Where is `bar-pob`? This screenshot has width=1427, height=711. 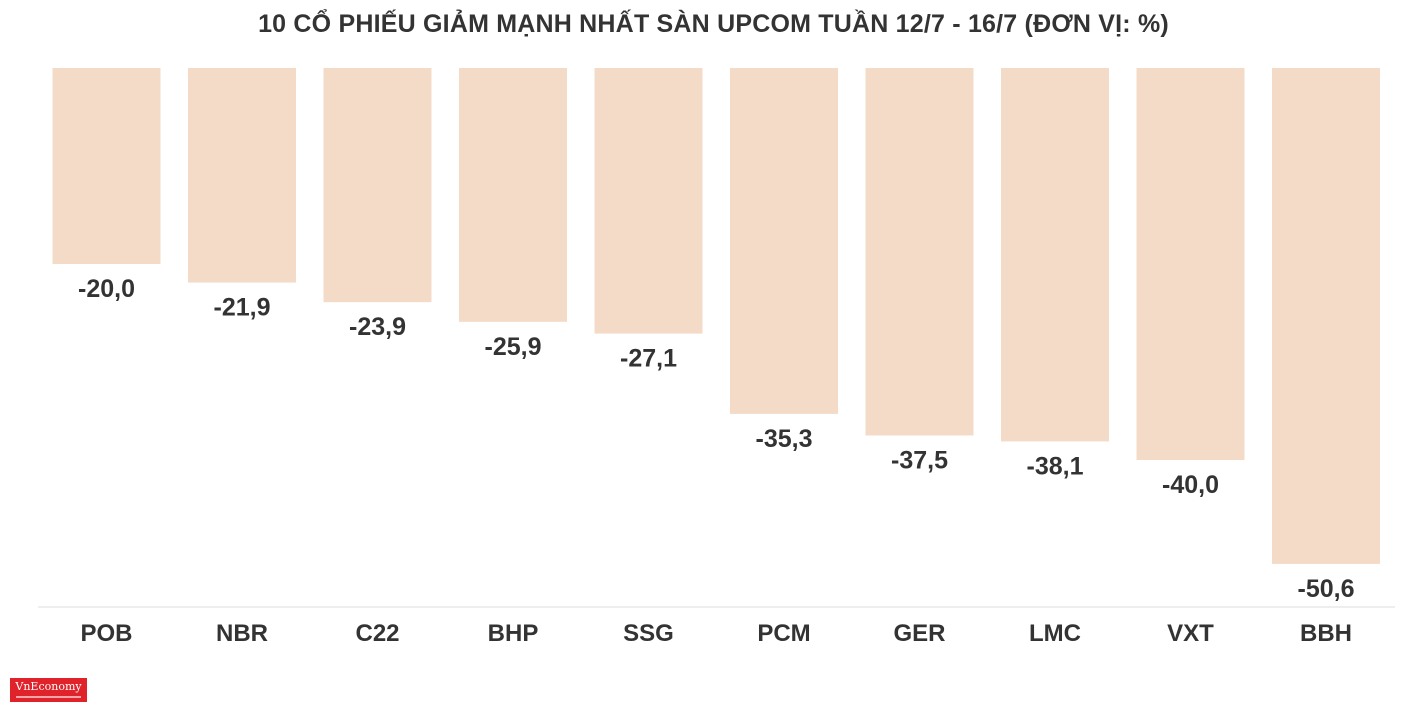 bar-pob is located at coordinates (106, 166).